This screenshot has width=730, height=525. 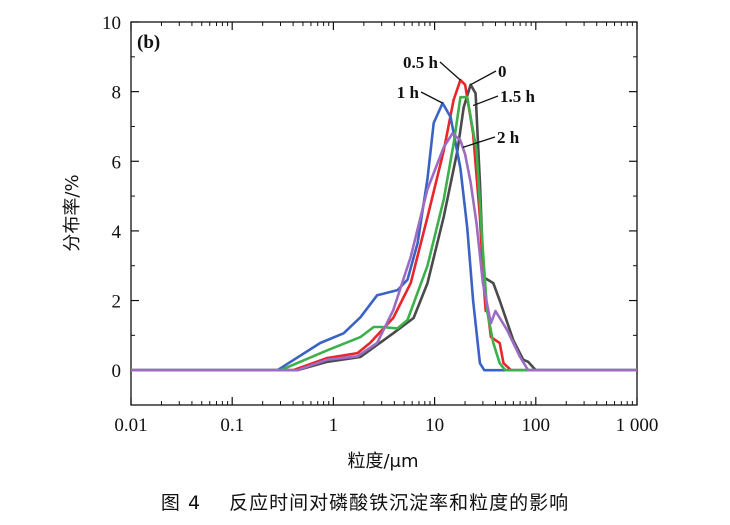 I want to click on x-tick-label: 1, so click(x=334, y=425).